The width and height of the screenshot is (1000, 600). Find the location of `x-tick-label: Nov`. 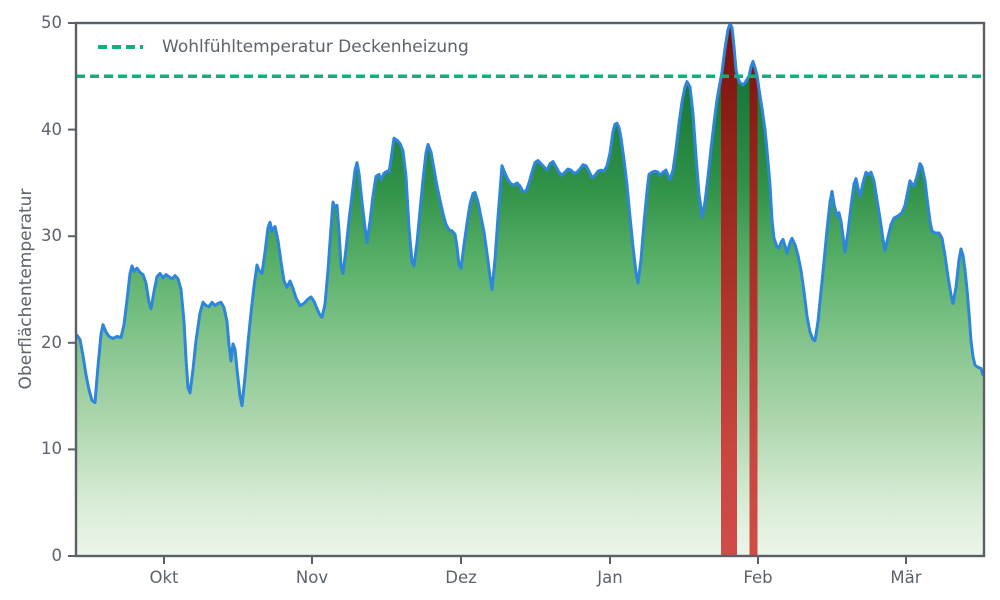

x-tick-label: Nov is located at coordinates (312, 577).